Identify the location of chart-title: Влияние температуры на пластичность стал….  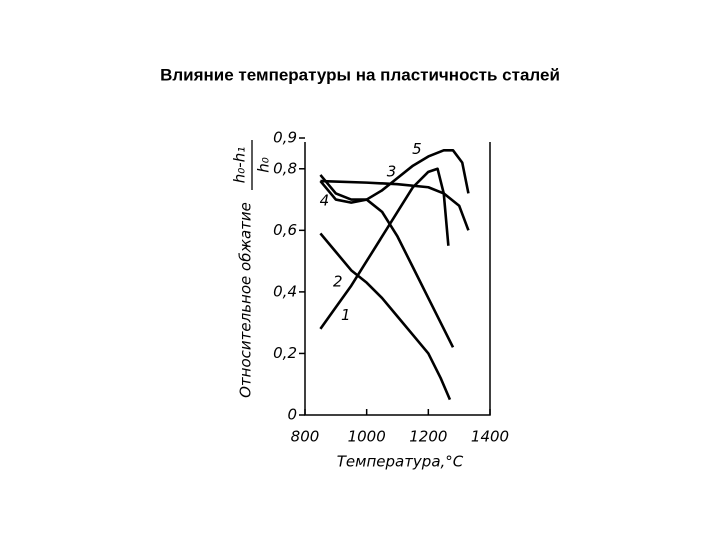
(360, 74).